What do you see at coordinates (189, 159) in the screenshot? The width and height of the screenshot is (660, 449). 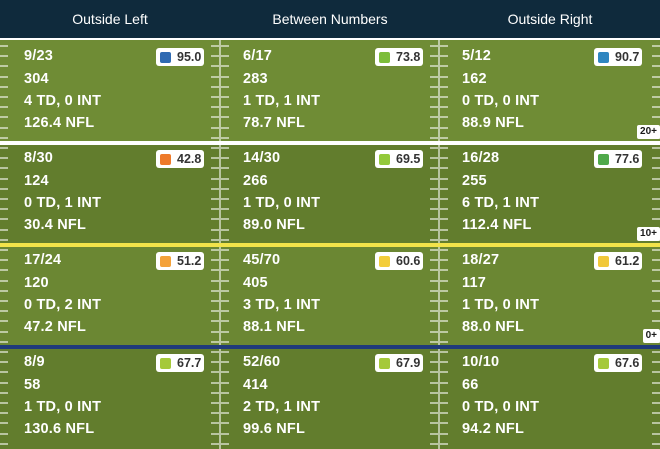 I see `grade-value: 42.8` at bounding box center [189, 159].